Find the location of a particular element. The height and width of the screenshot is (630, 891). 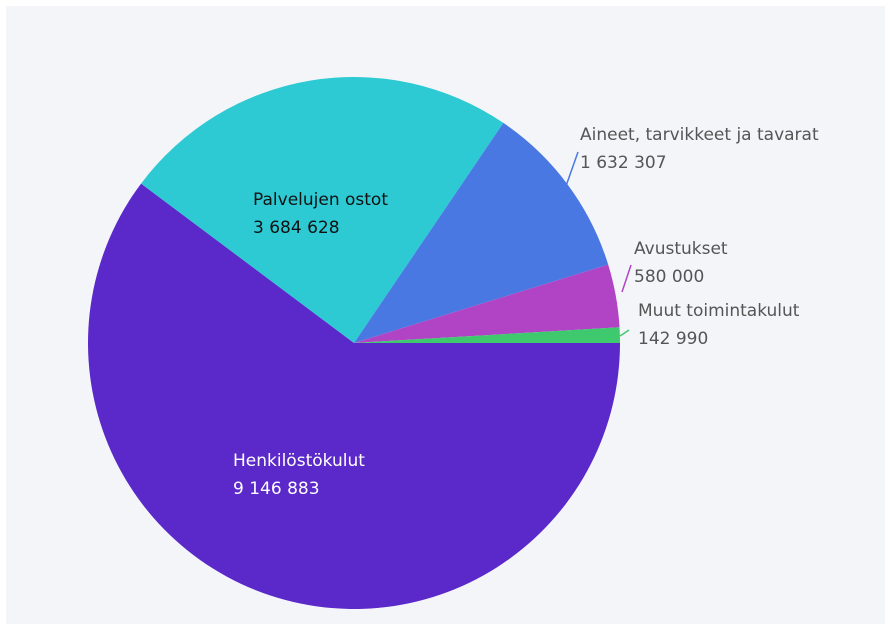

slice-label-palvelujen-ostot: Palvelujen ostot is located at coordinates (320, 200).